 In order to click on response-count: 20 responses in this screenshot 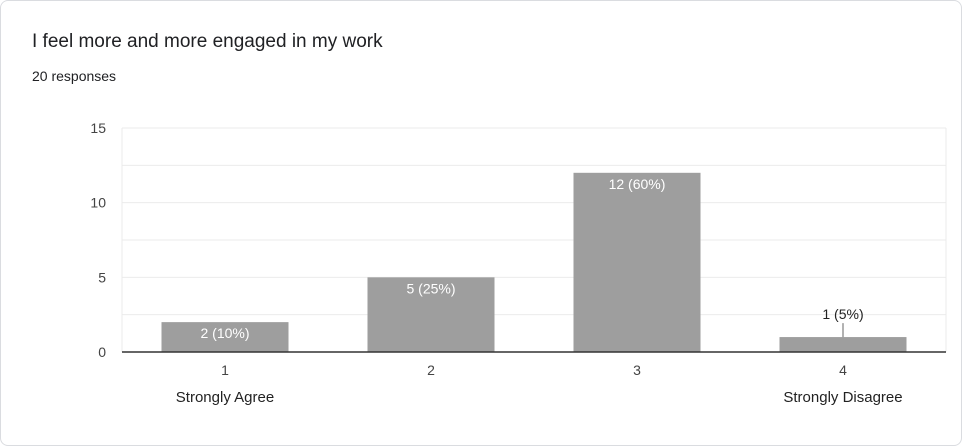, I will do `click(74, 76)`.